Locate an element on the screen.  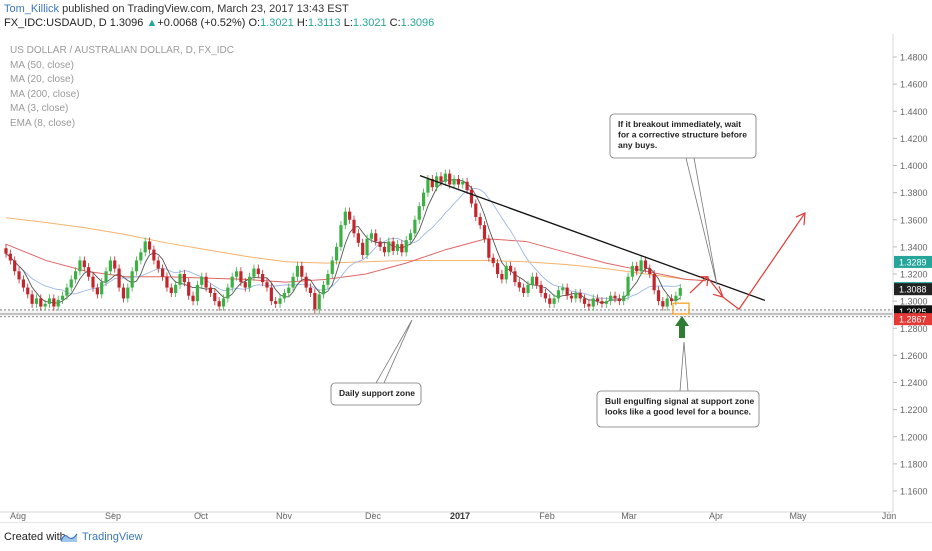
y-tick-label: 1.4000 is located at coordinates (914, 166).